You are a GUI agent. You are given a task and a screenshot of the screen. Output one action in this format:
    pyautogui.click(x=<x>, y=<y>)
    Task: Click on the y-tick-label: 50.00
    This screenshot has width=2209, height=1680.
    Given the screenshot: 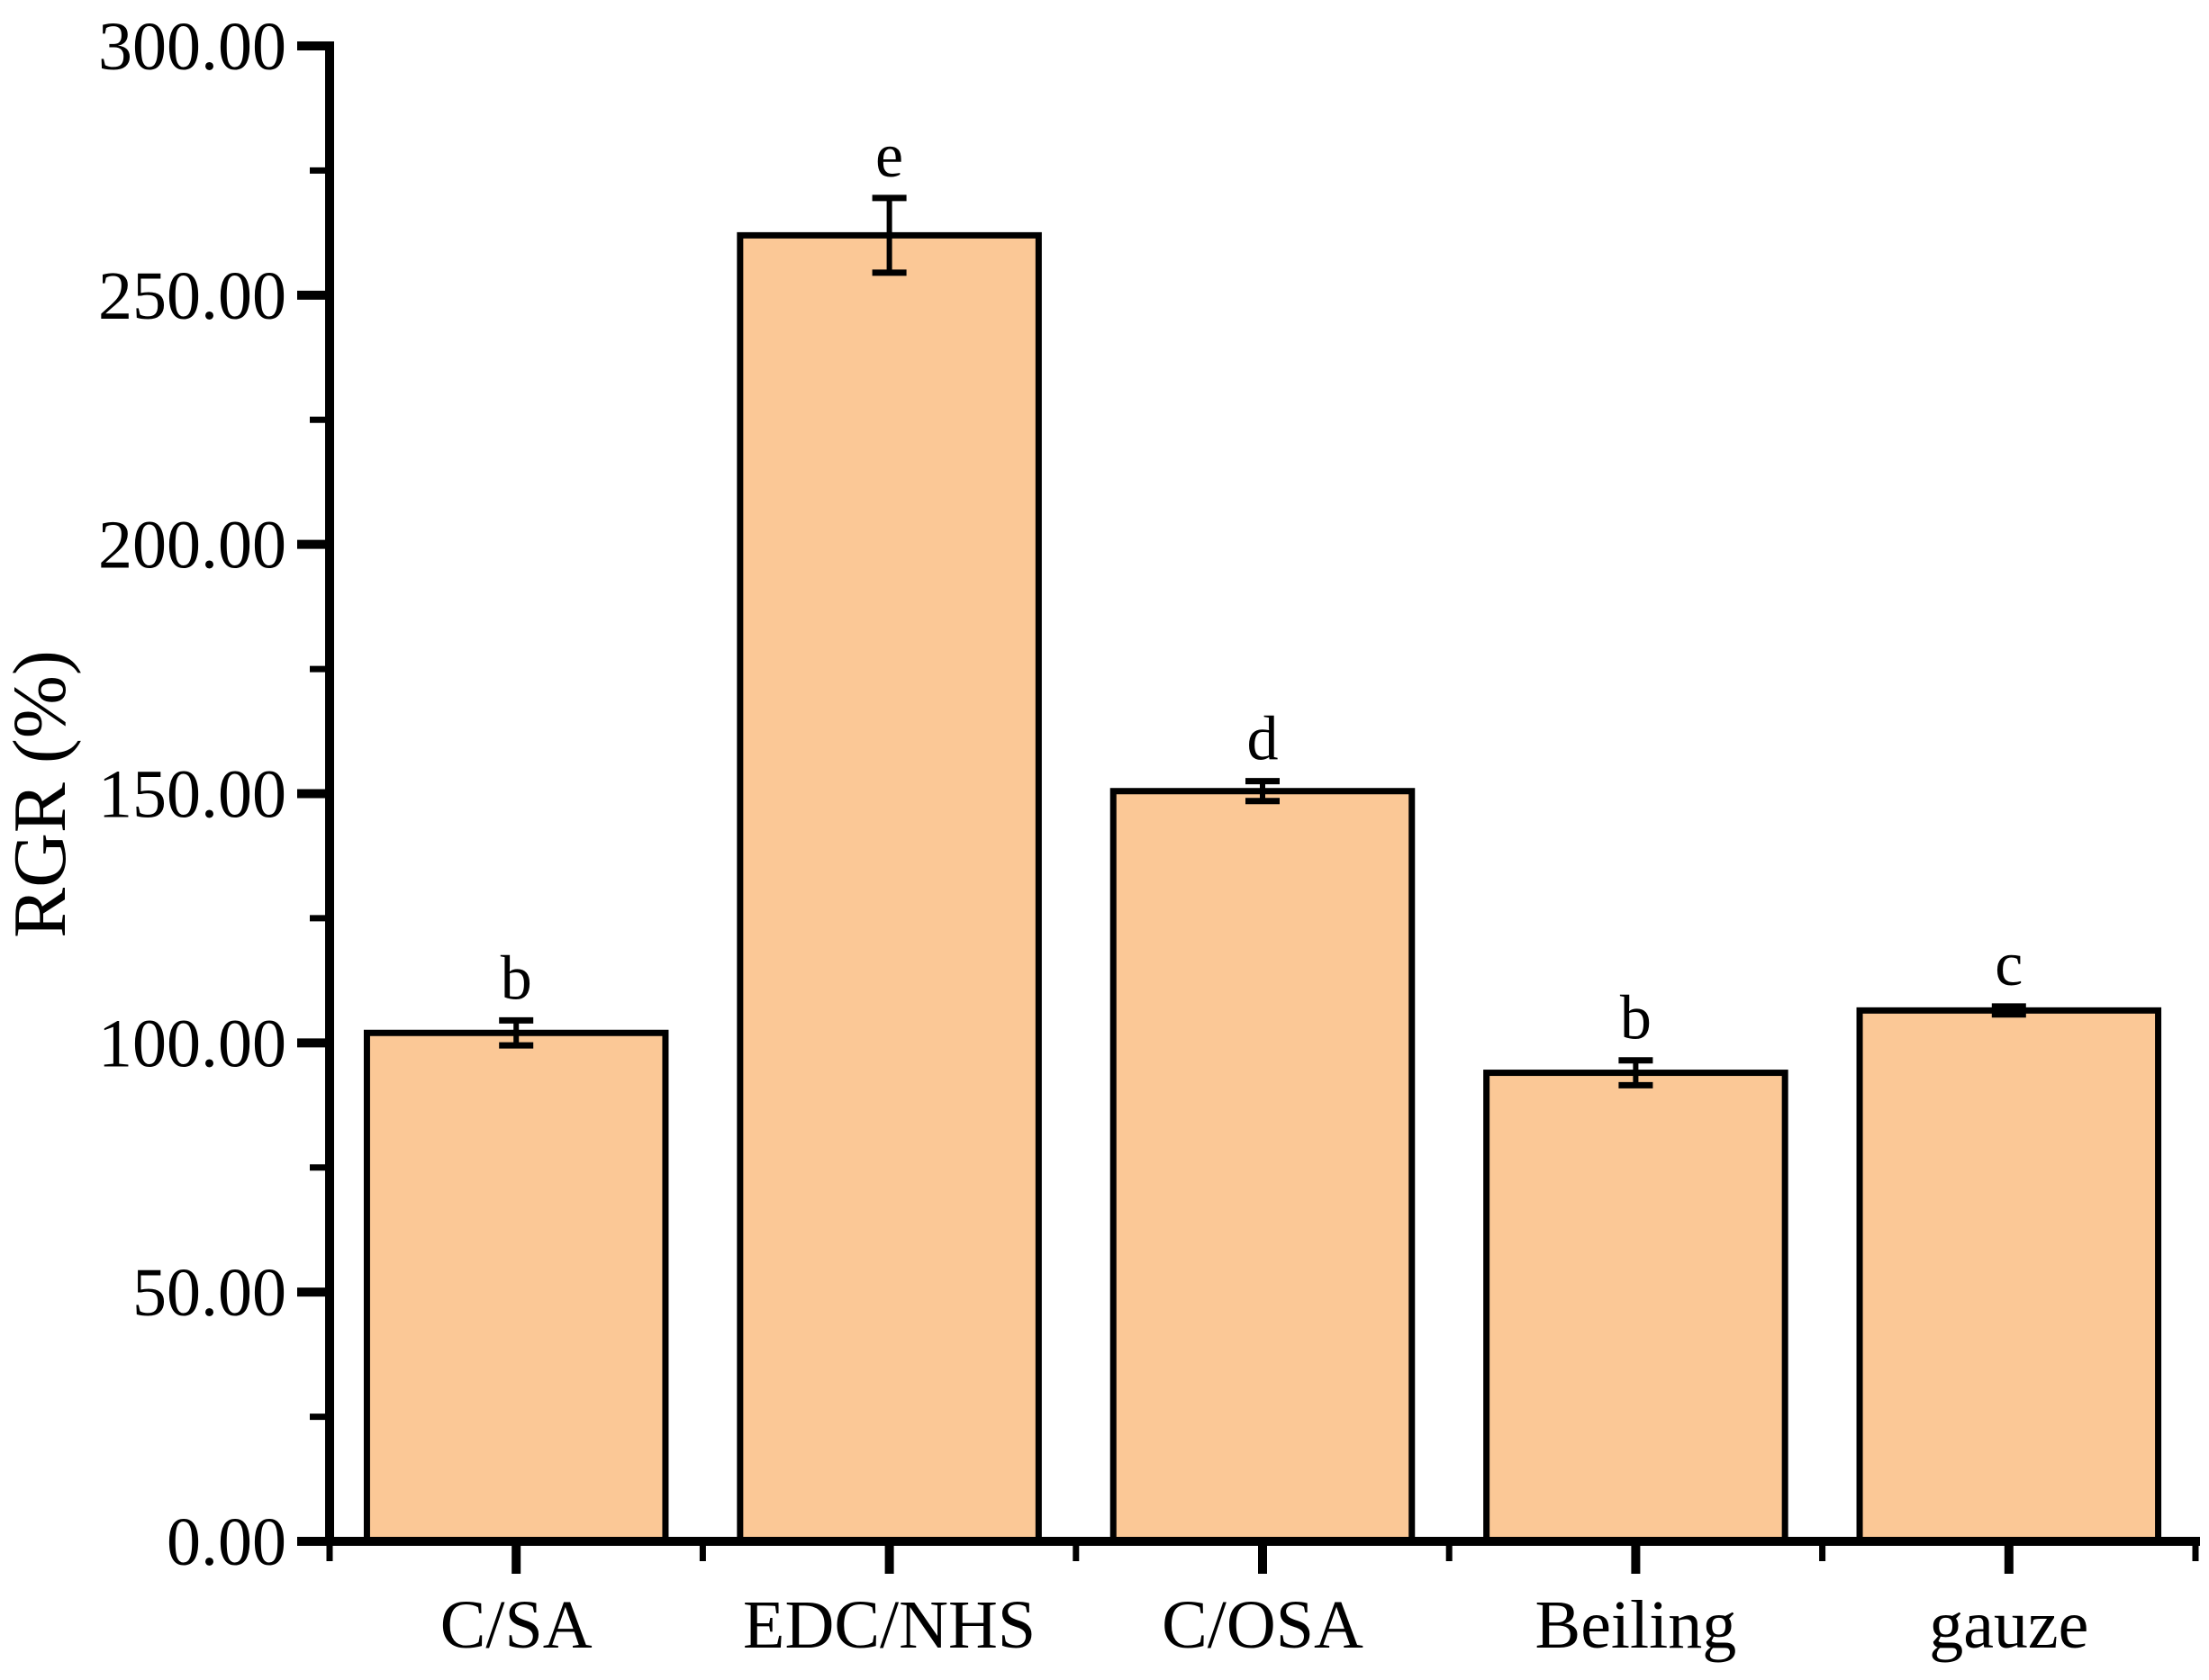 What is the action you would take?
    pyautogui.click(x=209, y=1293)
    